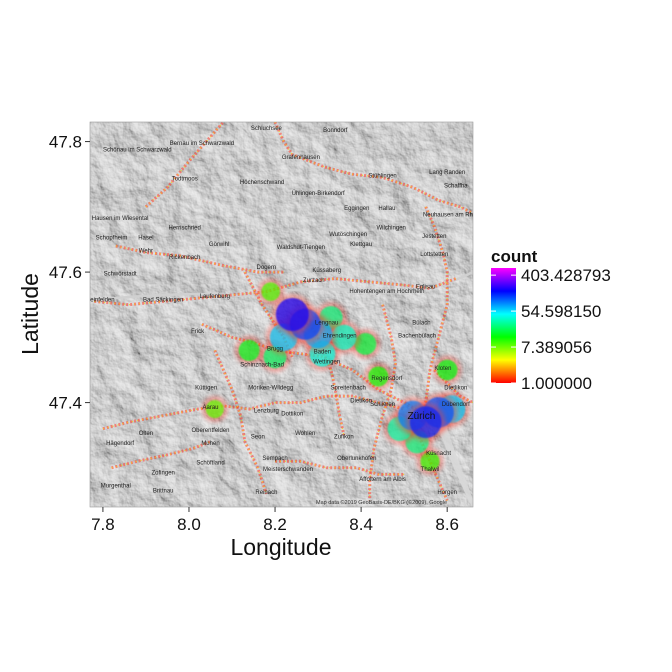  What do you see at coordinates (361, 402) in the screenshot?
I see `place-label: Dietikon` at bounding box center [361, 402].